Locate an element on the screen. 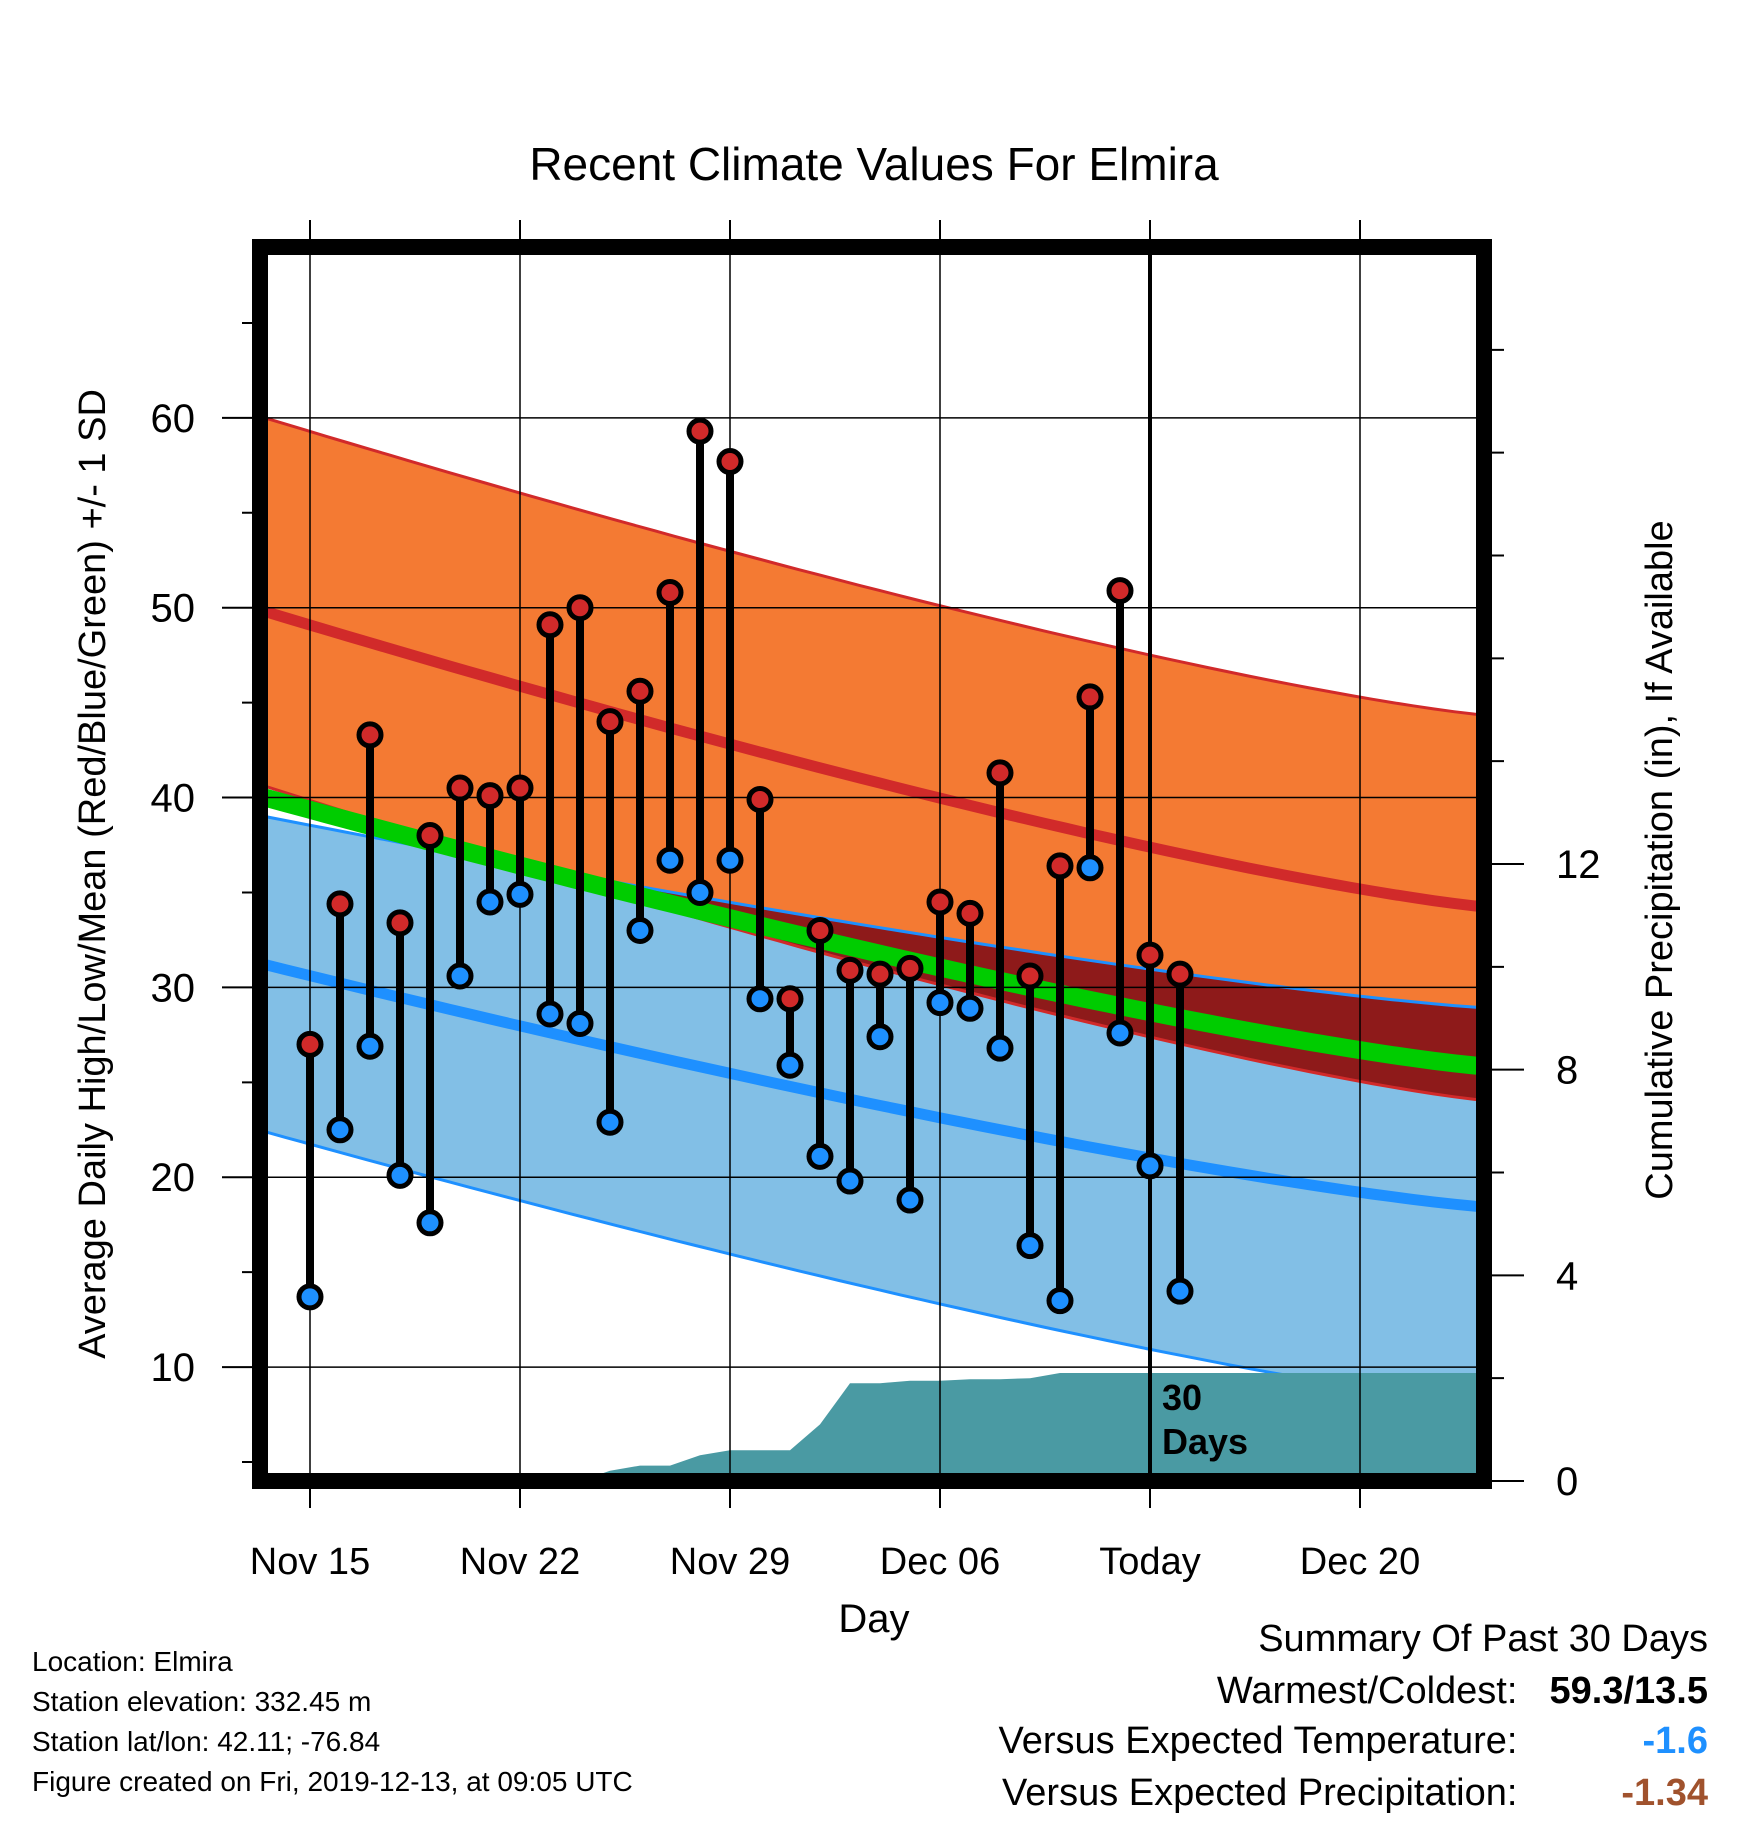  y-tick-label: 10 is located at coordinates (173, 1368).